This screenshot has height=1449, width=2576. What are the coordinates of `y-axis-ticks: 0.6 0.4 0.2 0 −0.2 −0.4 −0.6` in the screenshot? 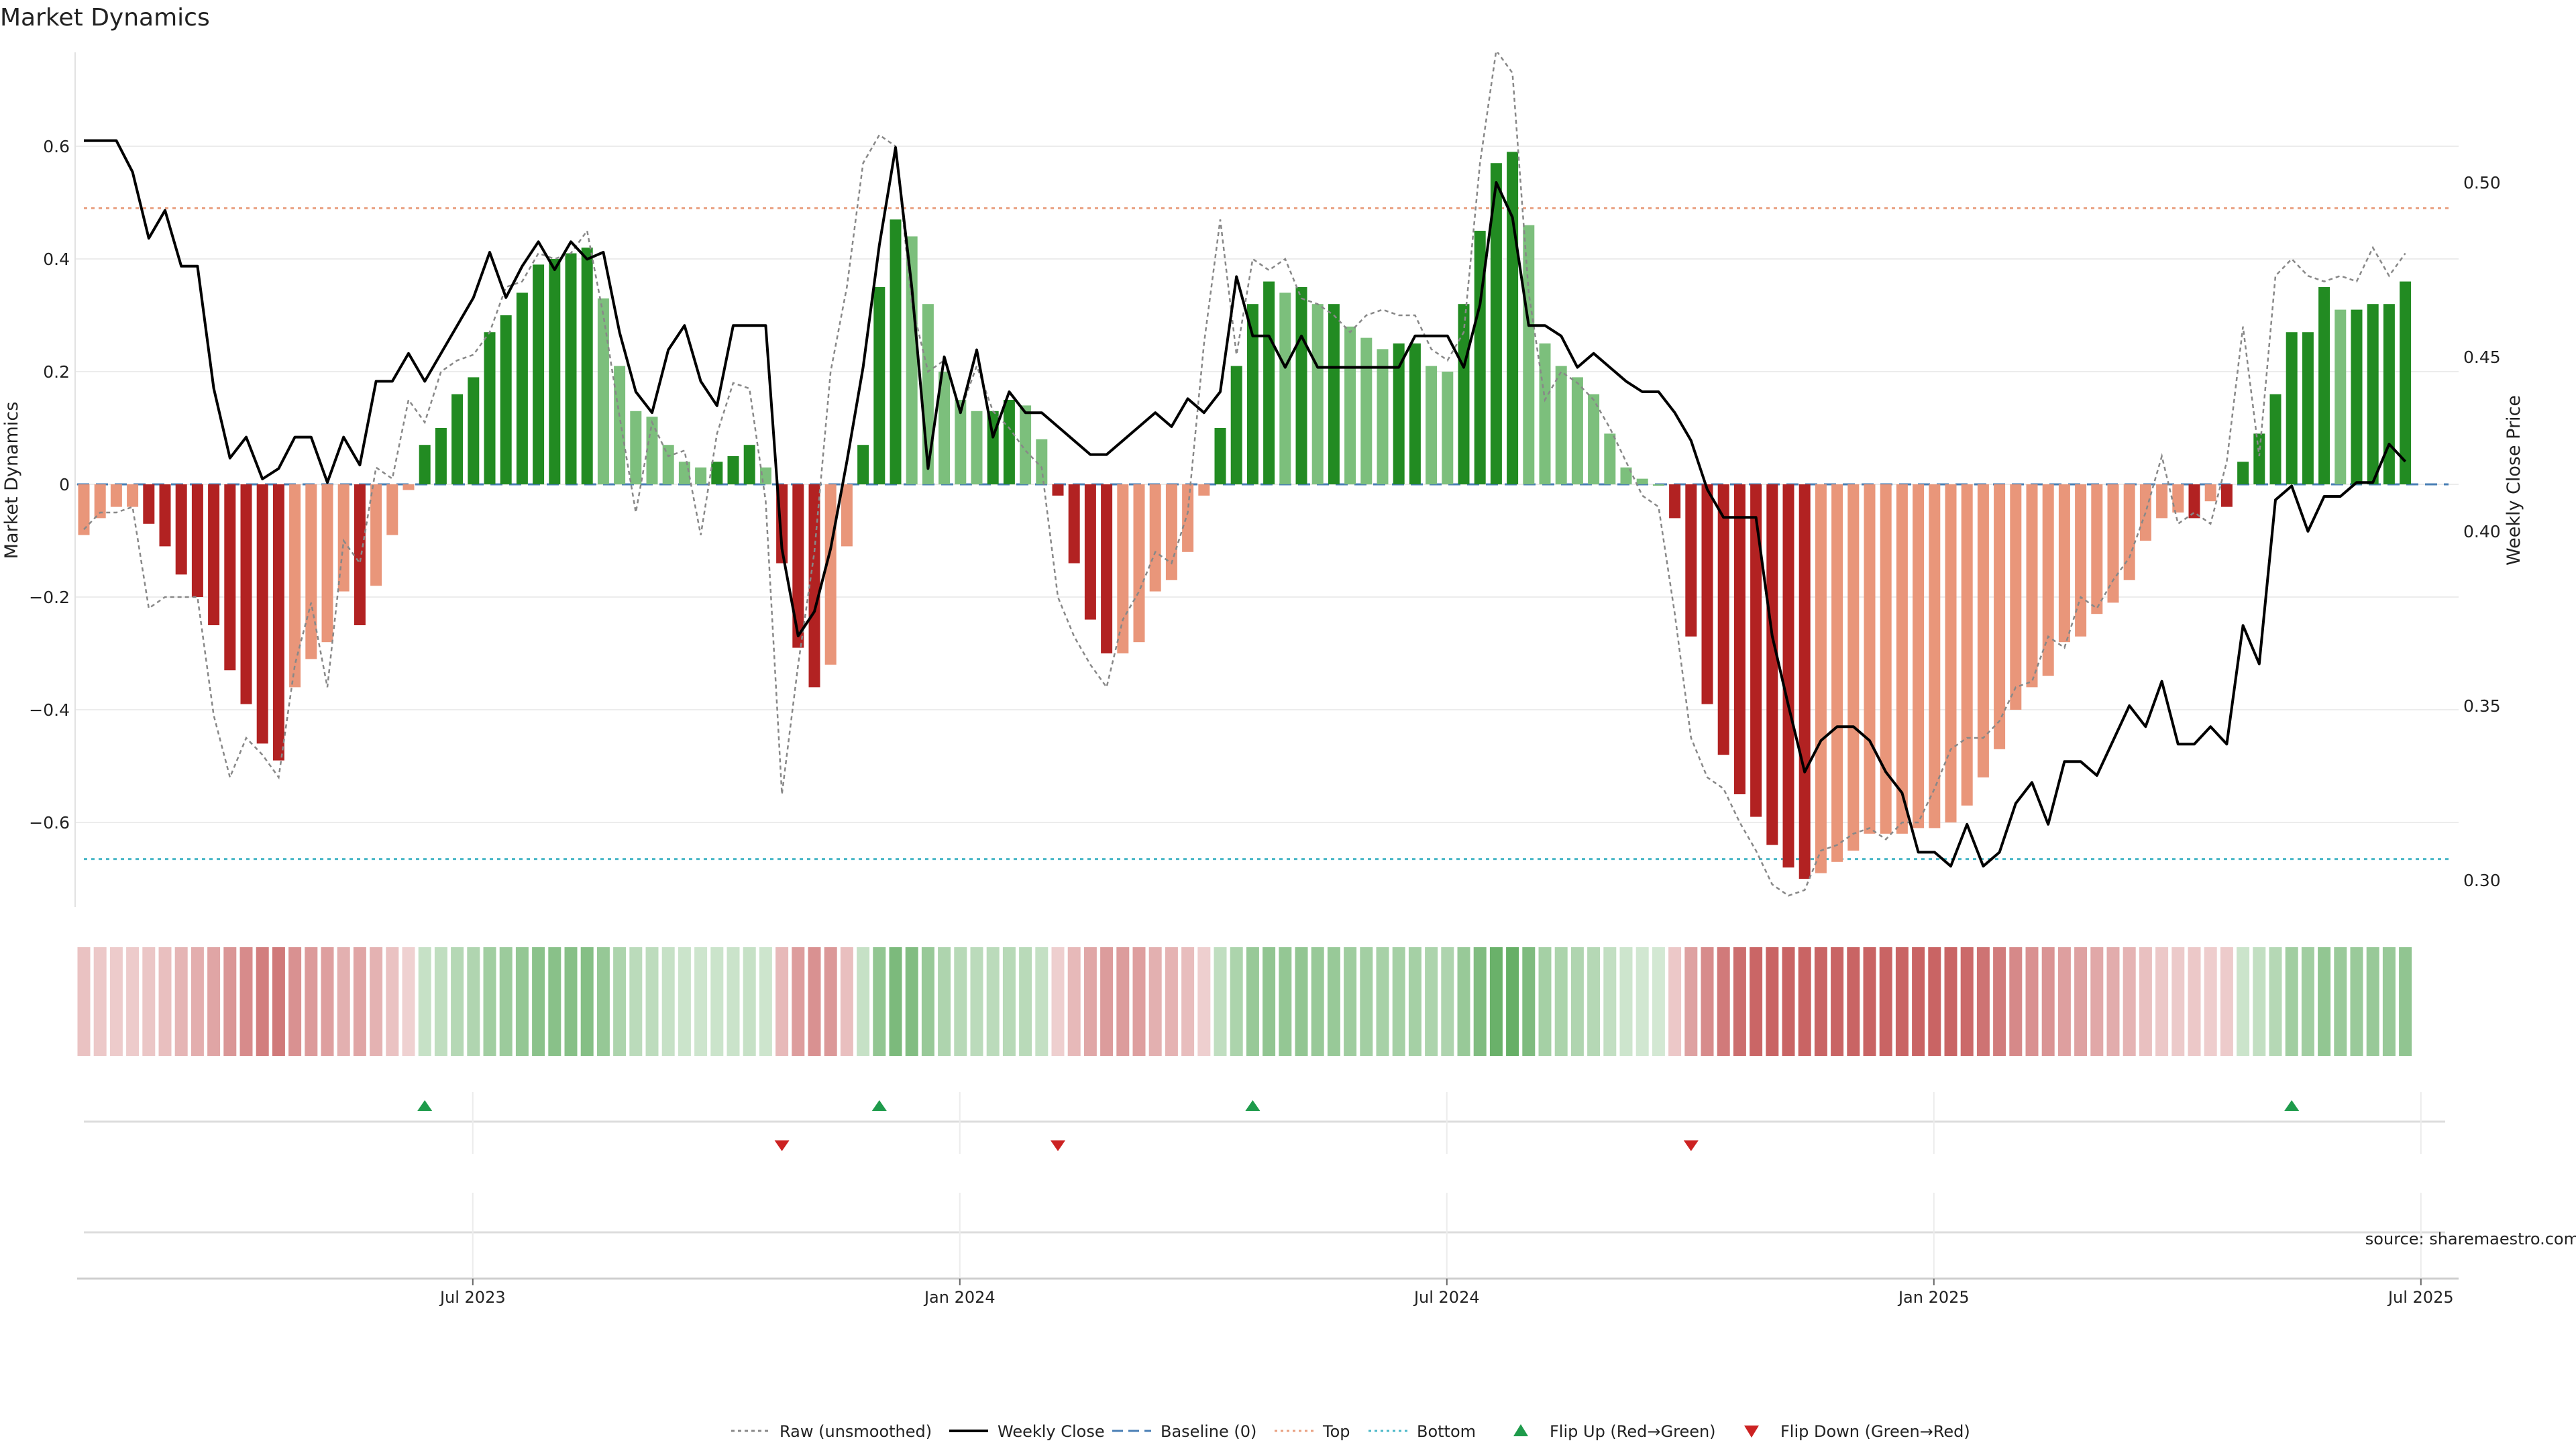 It's located at (49, 485).